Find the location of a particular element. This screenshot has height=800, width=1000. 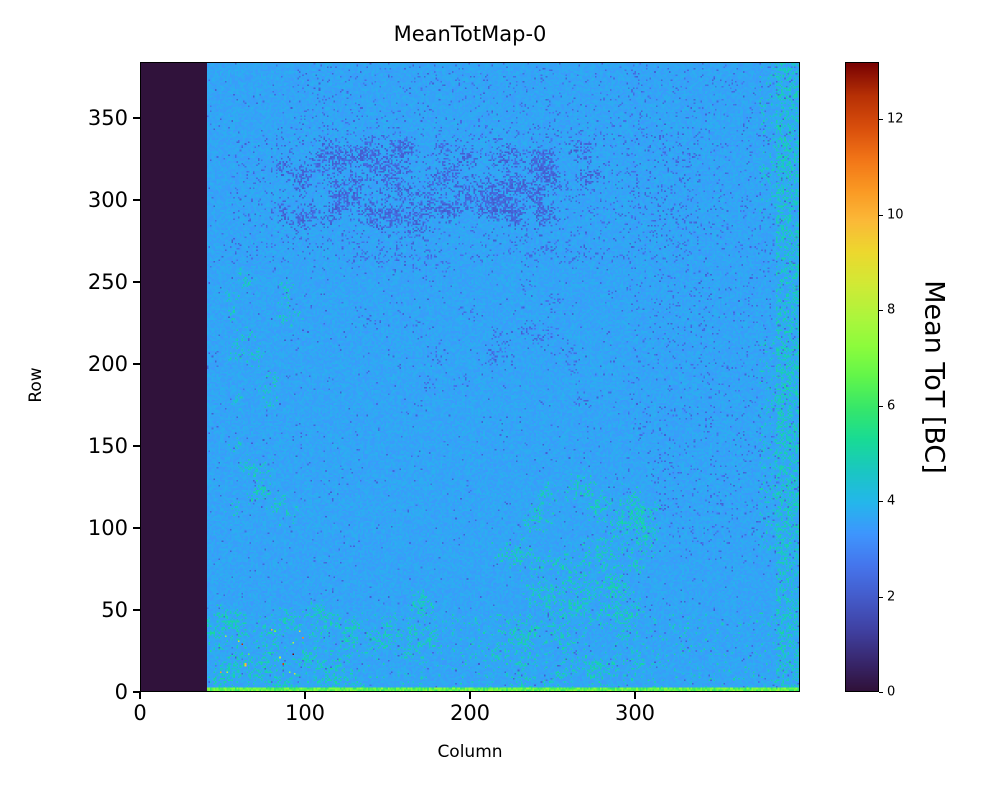

y-axis-label: Row is located at coordinates (36, 385).